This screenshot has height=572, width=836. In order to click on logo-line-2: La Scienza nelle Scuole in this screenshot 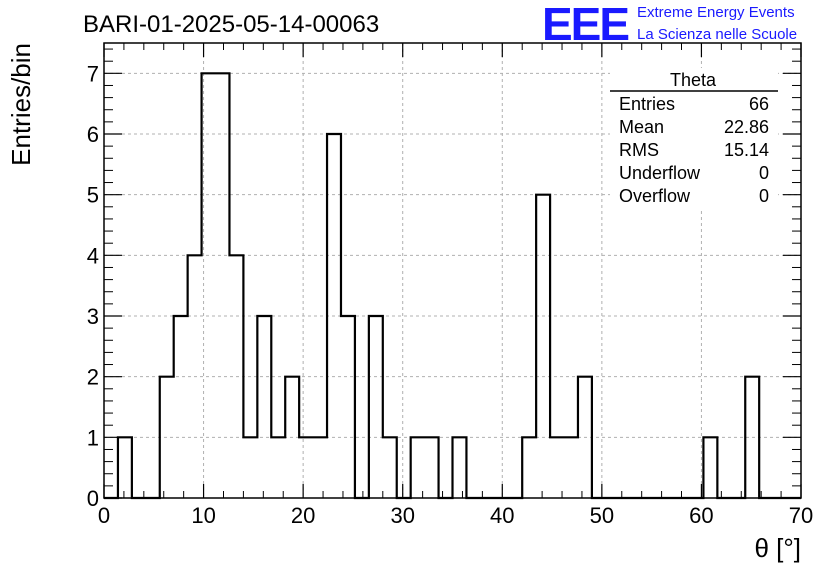, I will do `click(717, 34)`.